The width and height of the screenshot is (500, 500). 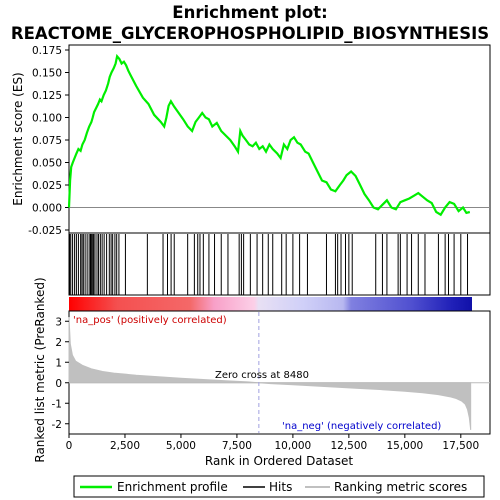 I want to click on metric-y-tick-label: 1, so click(x=58, y=363).